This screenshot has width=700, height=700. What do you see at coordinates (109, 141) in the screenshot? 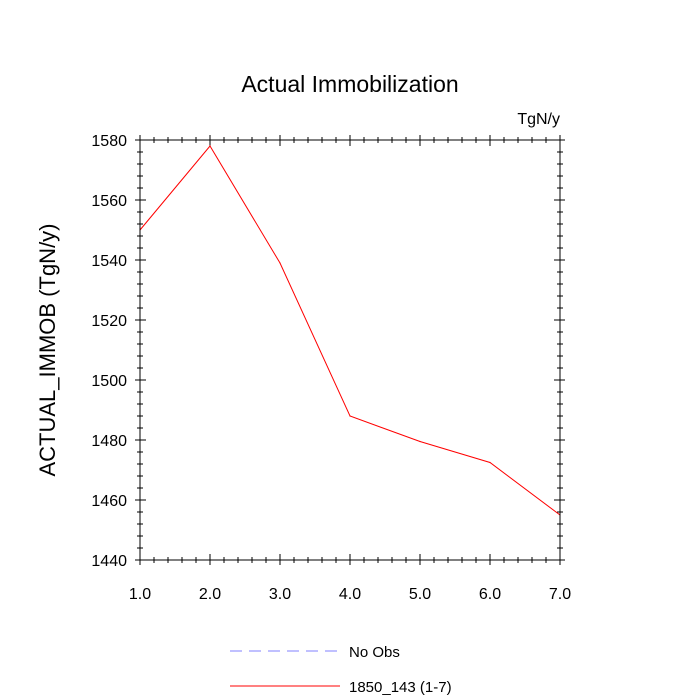
I see `y-tick-label: 1580` at bounding box center [109, 141].